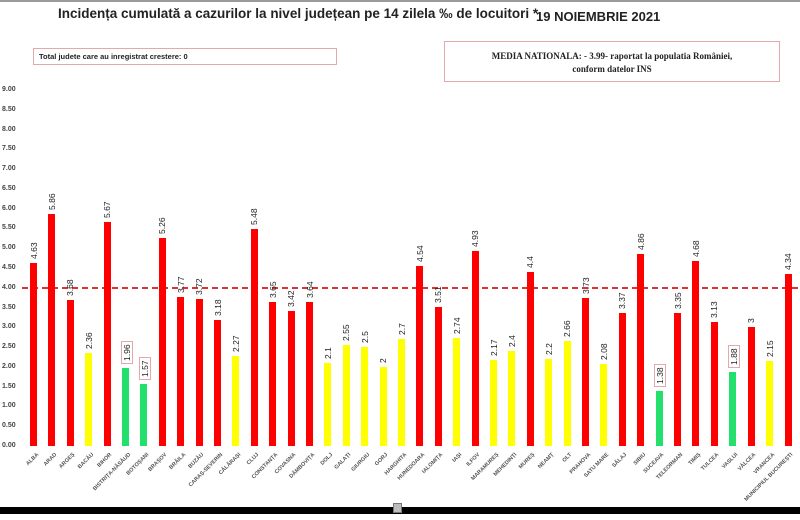 This screenshot has height=520, width=800. I want to click on chart-date: 19 NOIEMBRIE 2021, so click(598, 16).